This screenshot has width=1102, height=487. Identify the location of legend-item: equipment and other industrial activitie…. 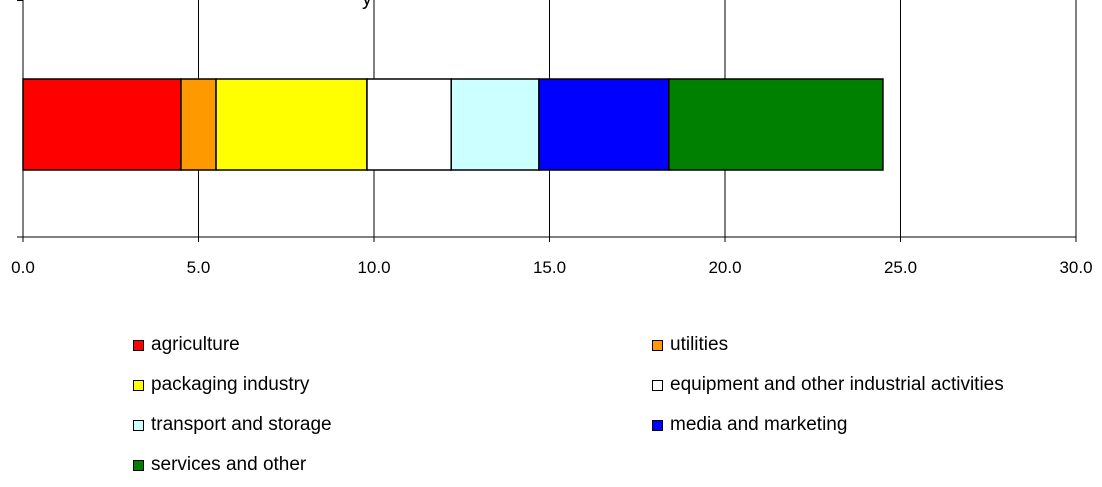
(828, 385).